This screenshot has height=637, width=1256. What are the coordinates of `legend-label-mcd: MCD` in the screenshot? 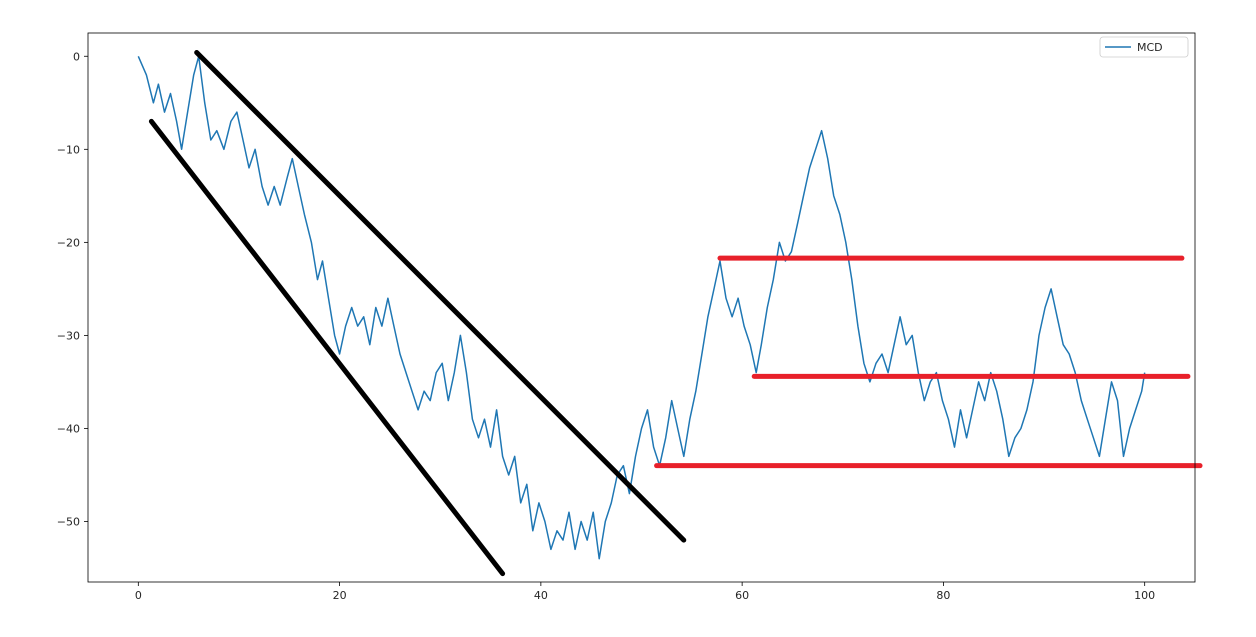 It's located at (1150, 47).